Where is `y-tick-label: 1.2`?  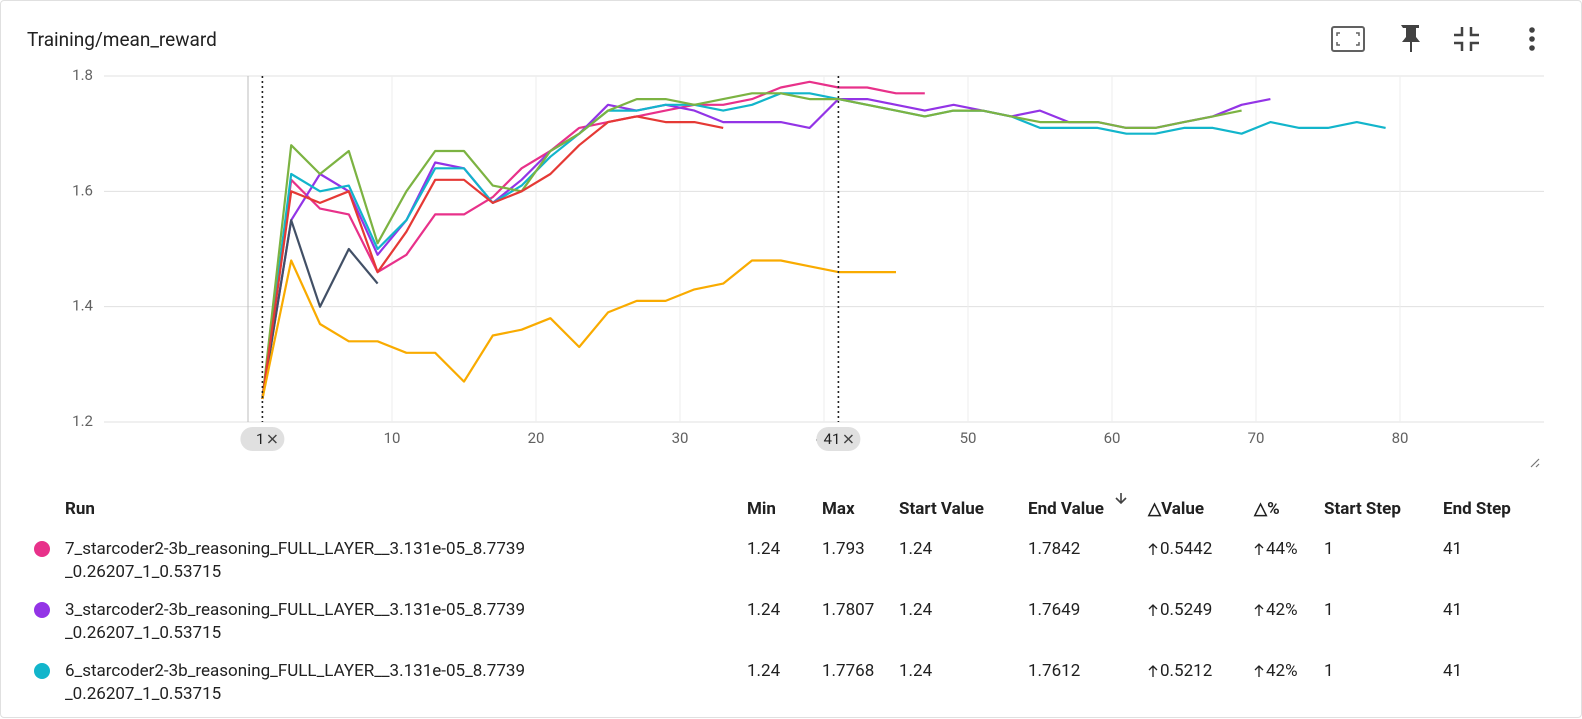 y-tick-label: 1.2 is located at coordinates (82, 421).